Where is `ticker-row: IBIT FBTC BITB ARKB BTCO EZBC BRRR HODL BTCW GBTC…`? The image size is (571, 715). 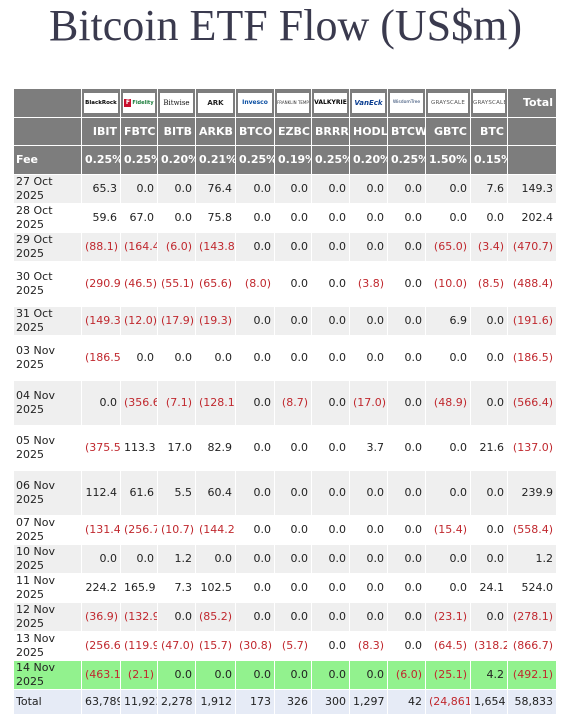 ticker-row: IBIT FBTC BITB ARKB BTCO EZBC BRRR HODL BTCW GBTC… is located at coordinates (285, 131).